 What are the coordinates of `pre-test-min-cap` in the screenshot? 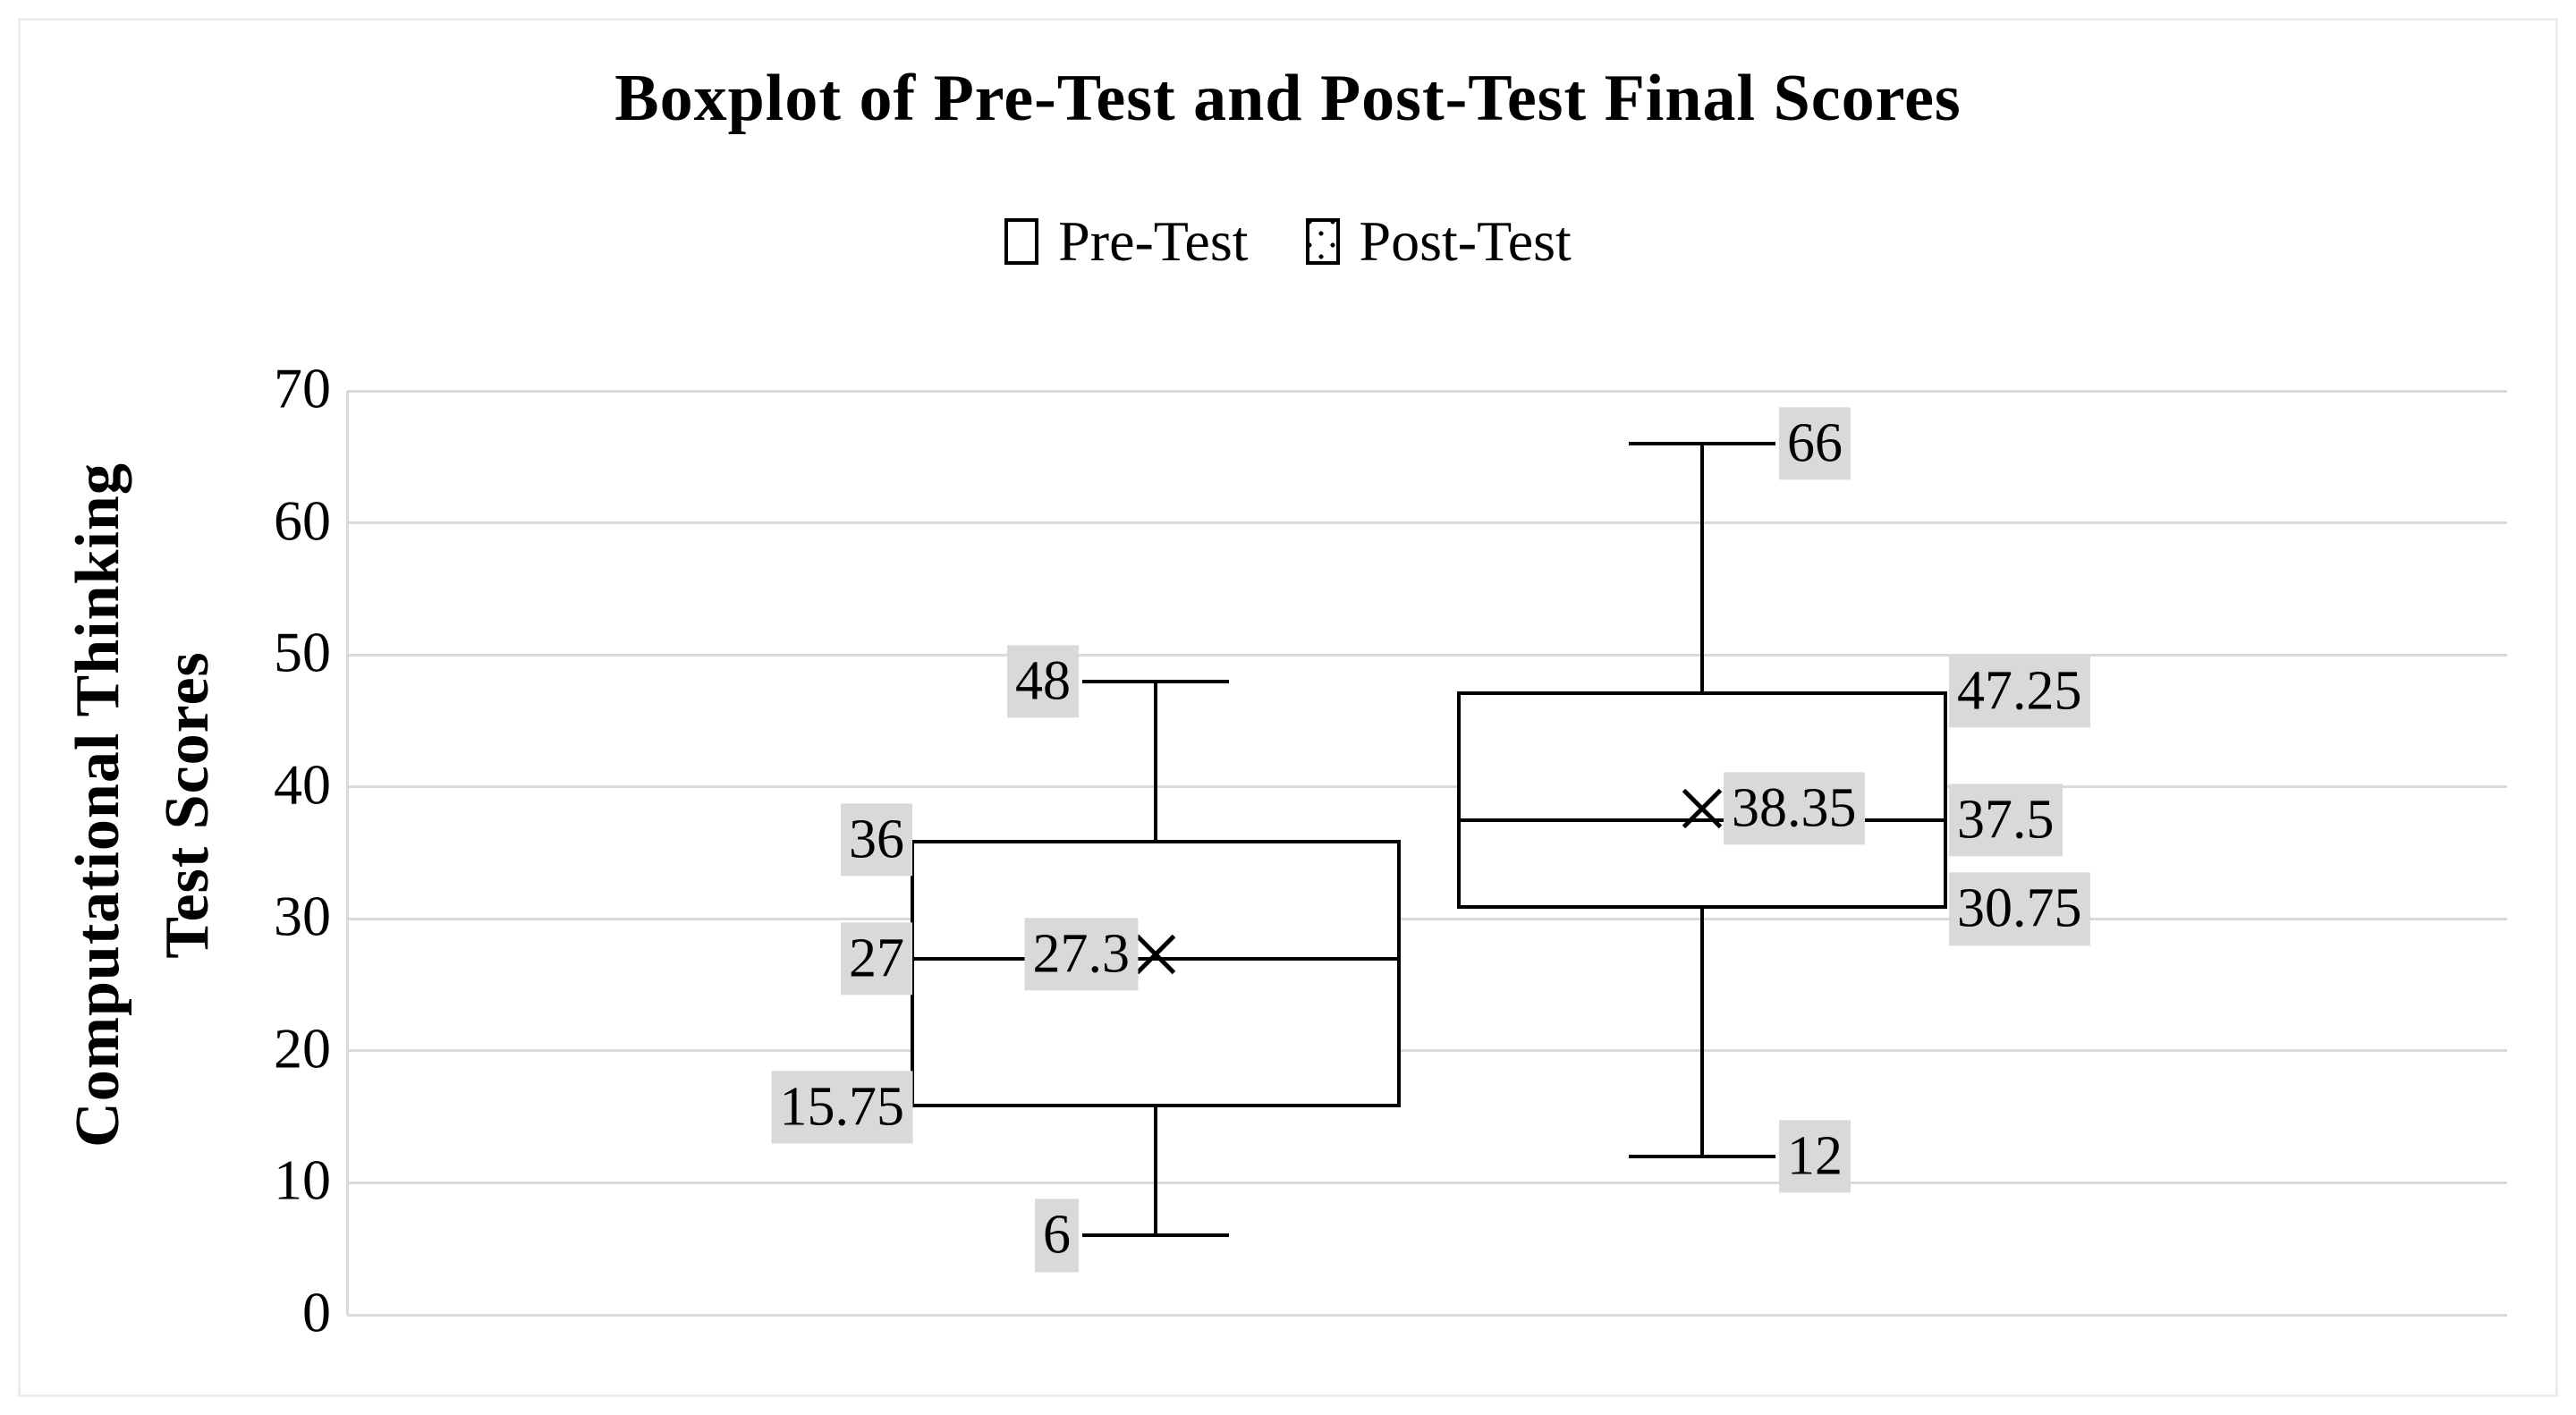 It's located at (1155, 1236).